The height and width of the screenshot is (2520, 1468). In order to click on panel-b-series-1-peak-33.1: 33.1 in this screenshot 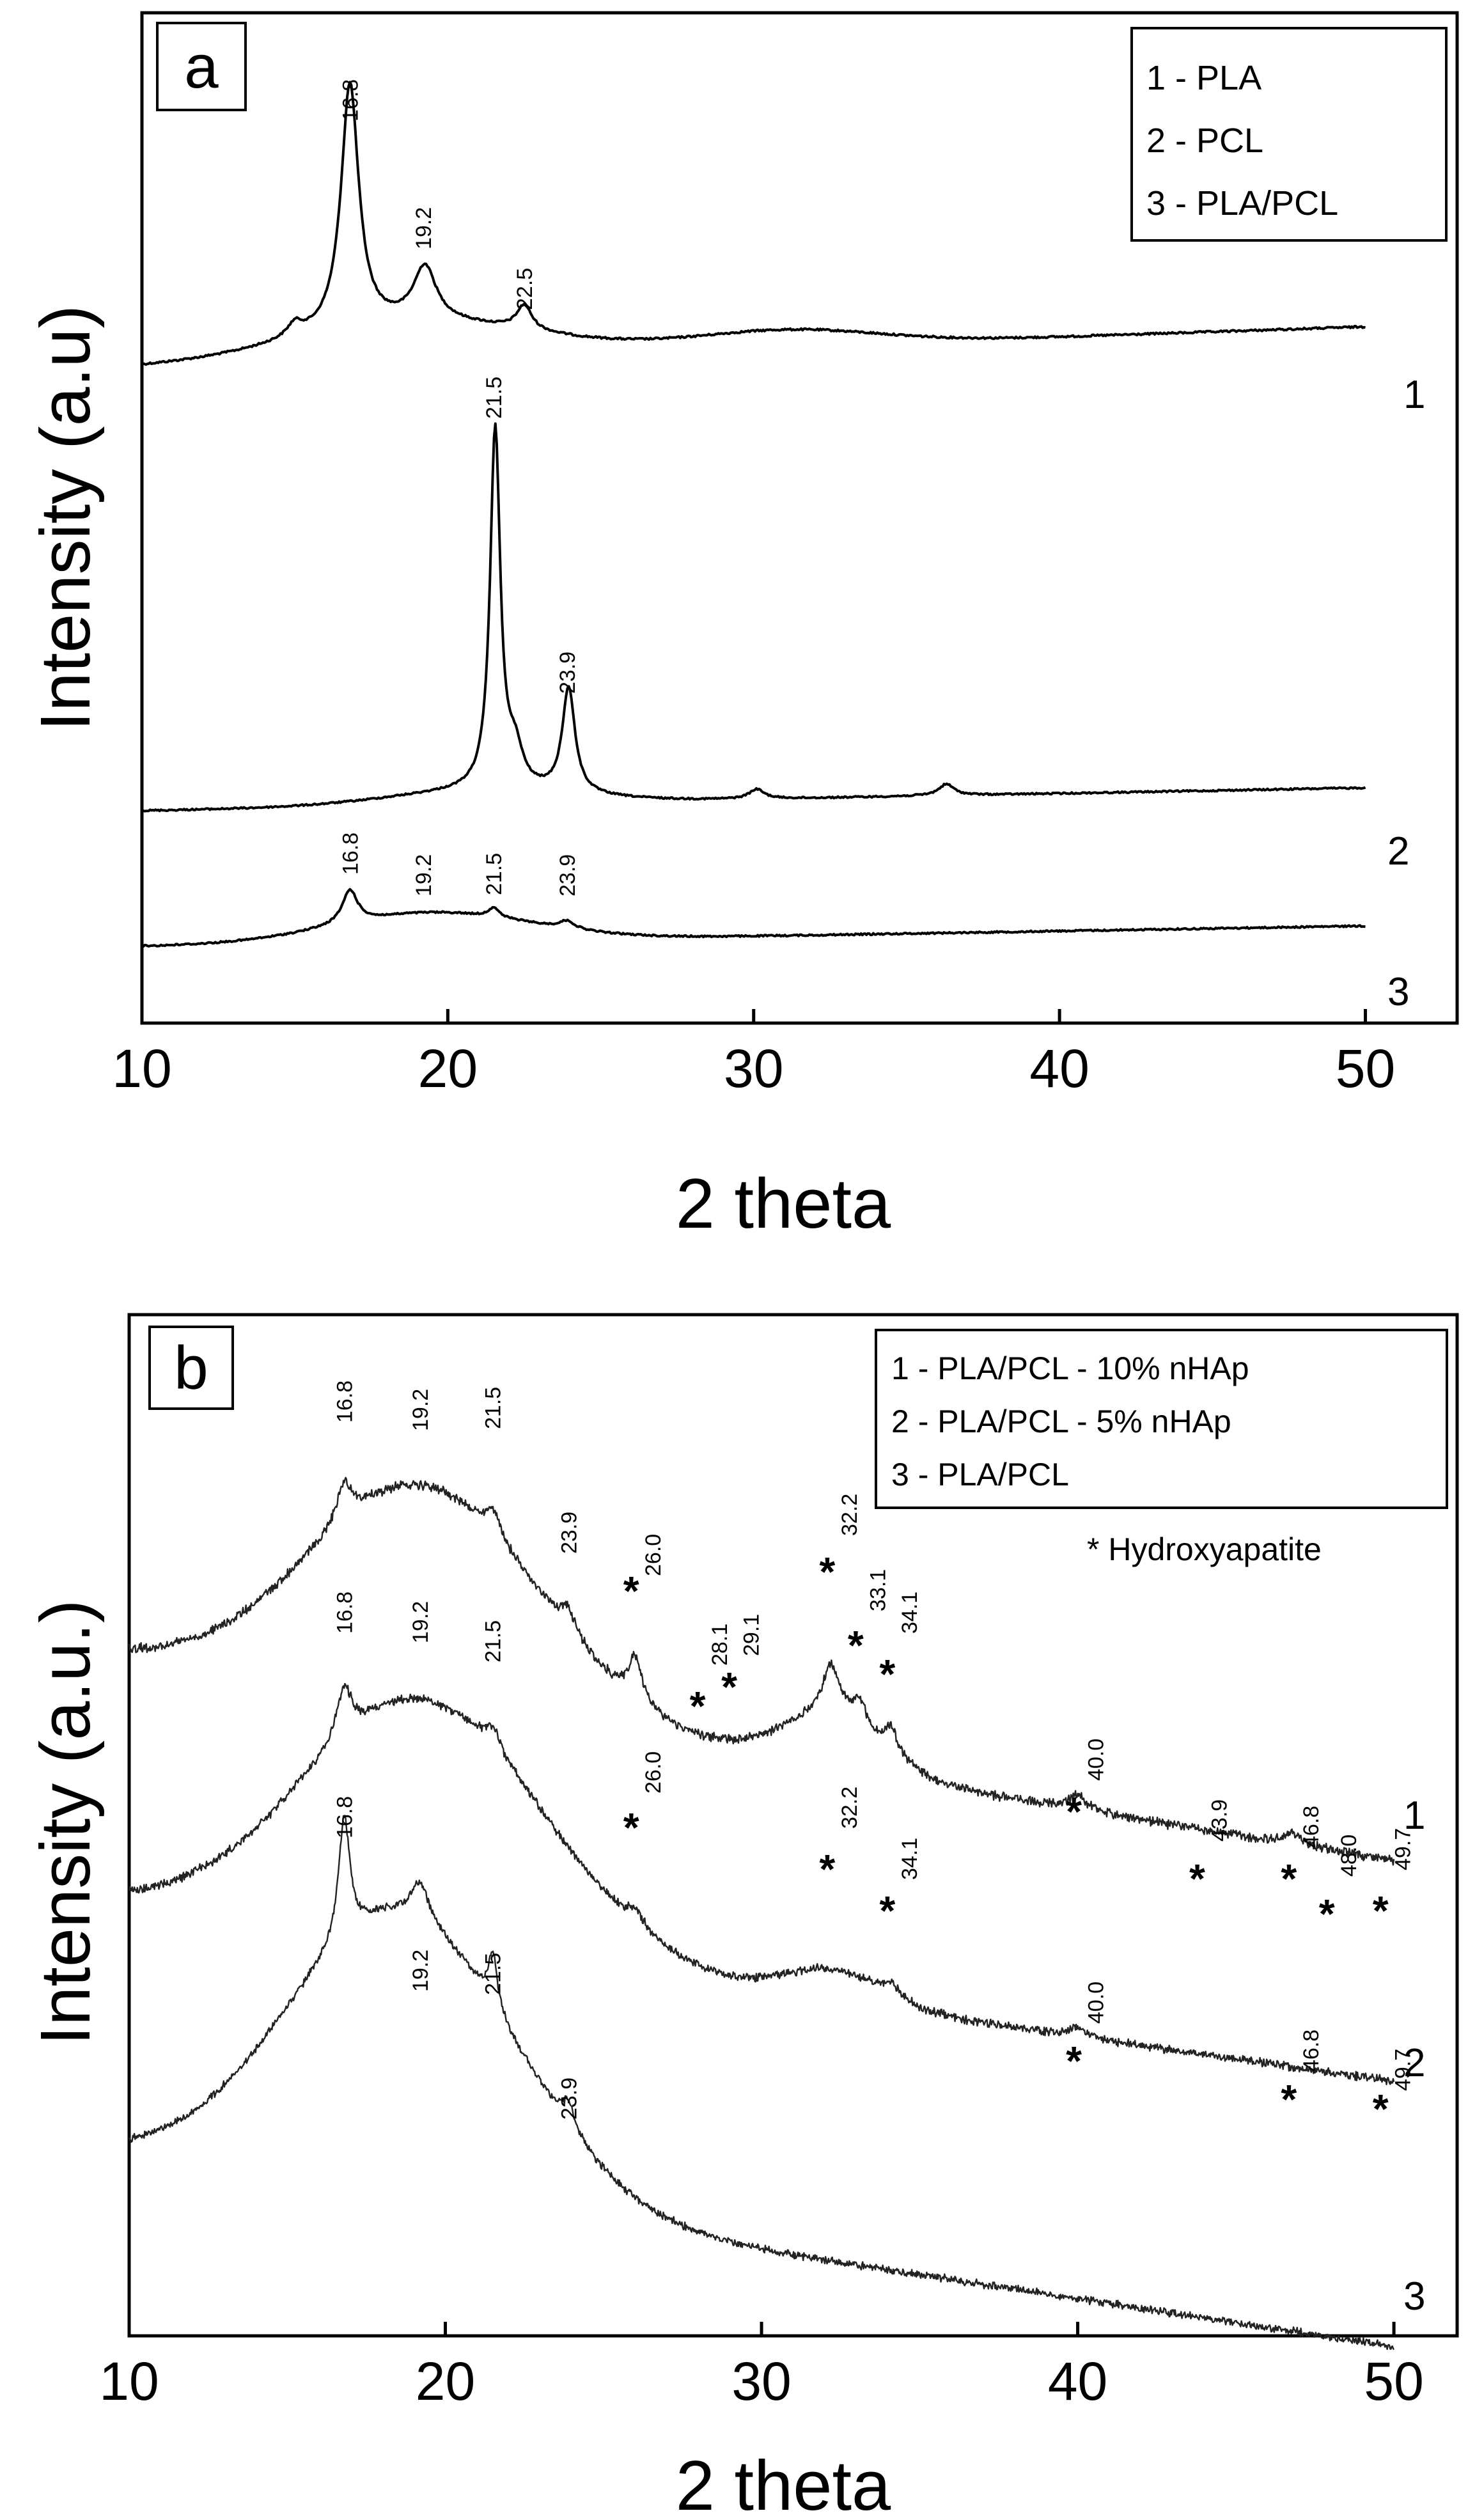, I will do `click(878, 1590)`.